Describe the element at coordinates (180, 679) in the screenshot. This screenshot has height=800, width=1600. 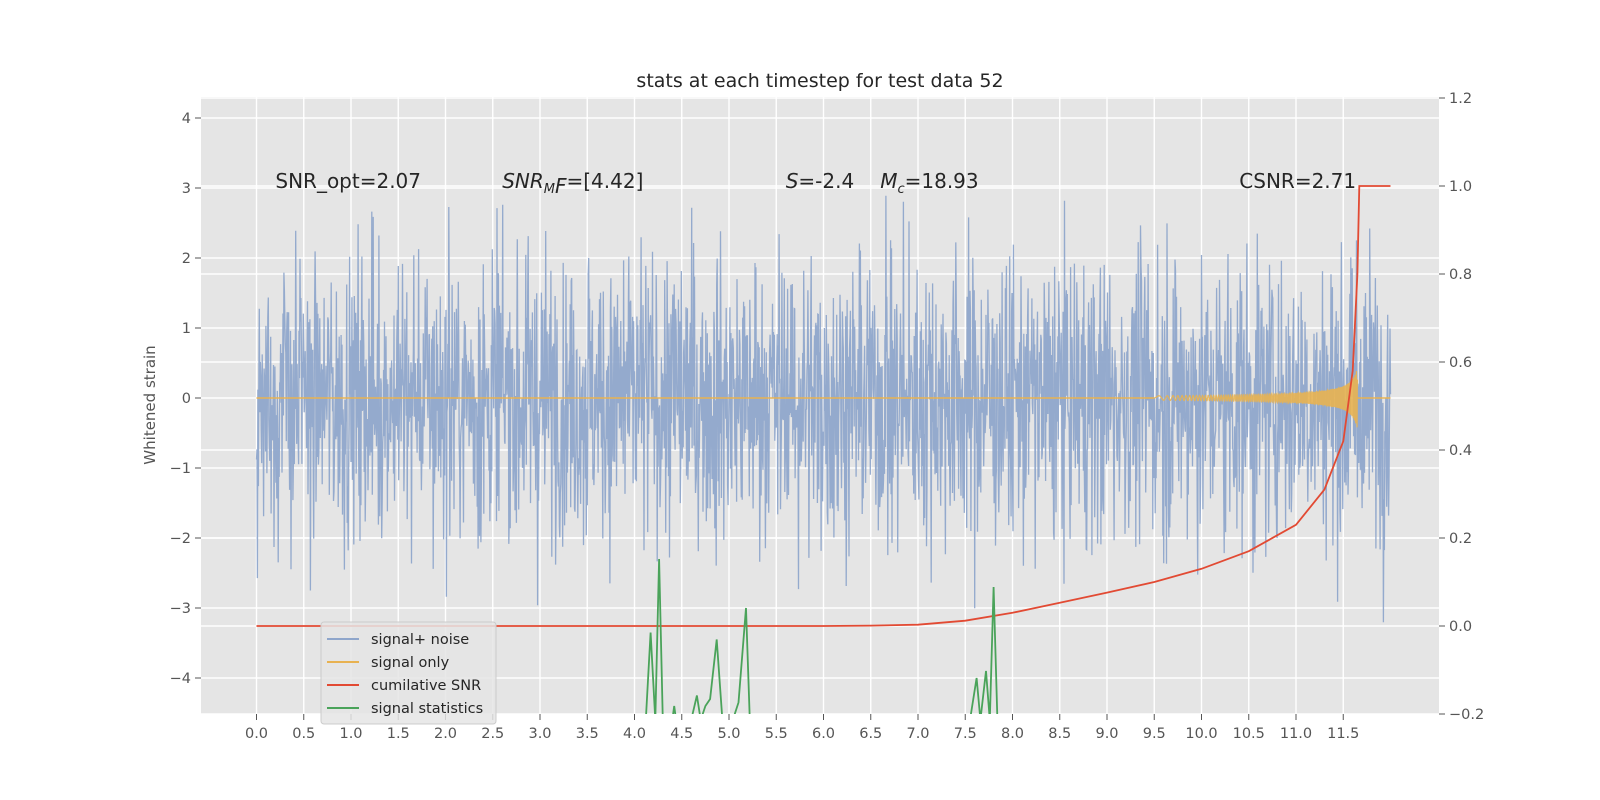
I see `y-tick-label: −4` at that location.